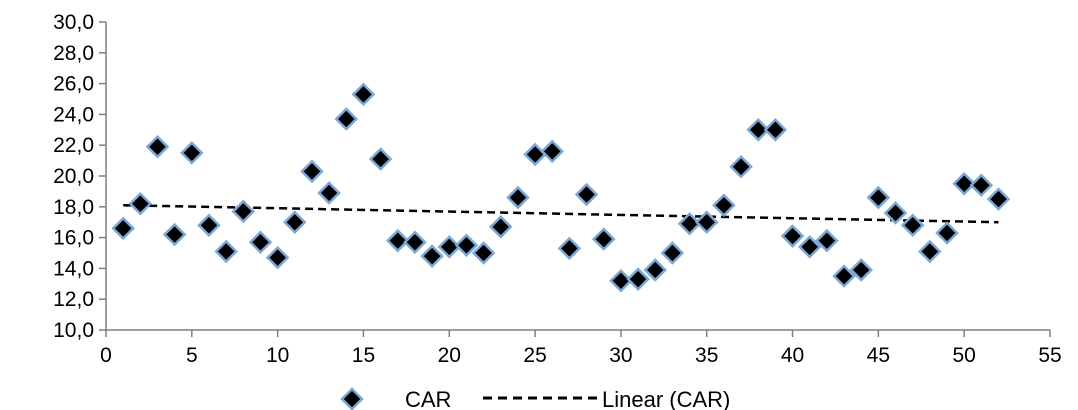  Describe the element at coordinates (620, 355) in the screenshot. I see `x-tick-label: 30` at that location.